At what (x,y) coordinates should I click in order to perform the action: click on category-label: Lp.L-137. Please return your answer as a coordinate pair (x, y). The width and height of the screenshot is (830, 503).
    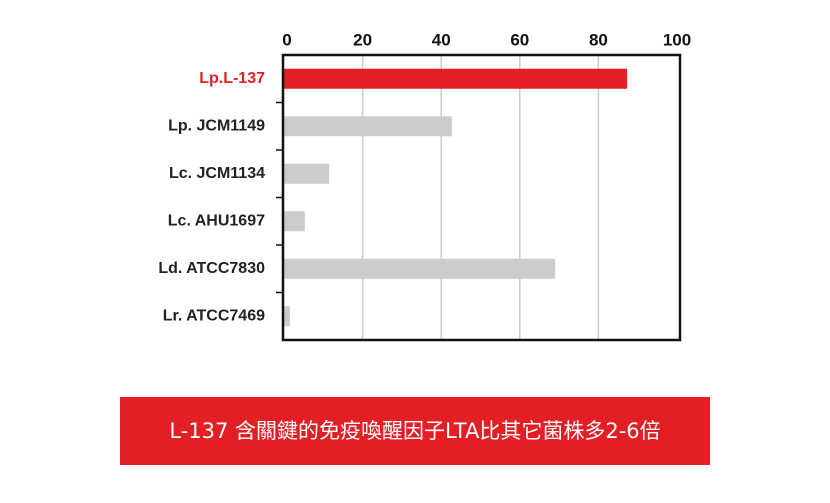
    Looking at the image, I should click on (232, 78).